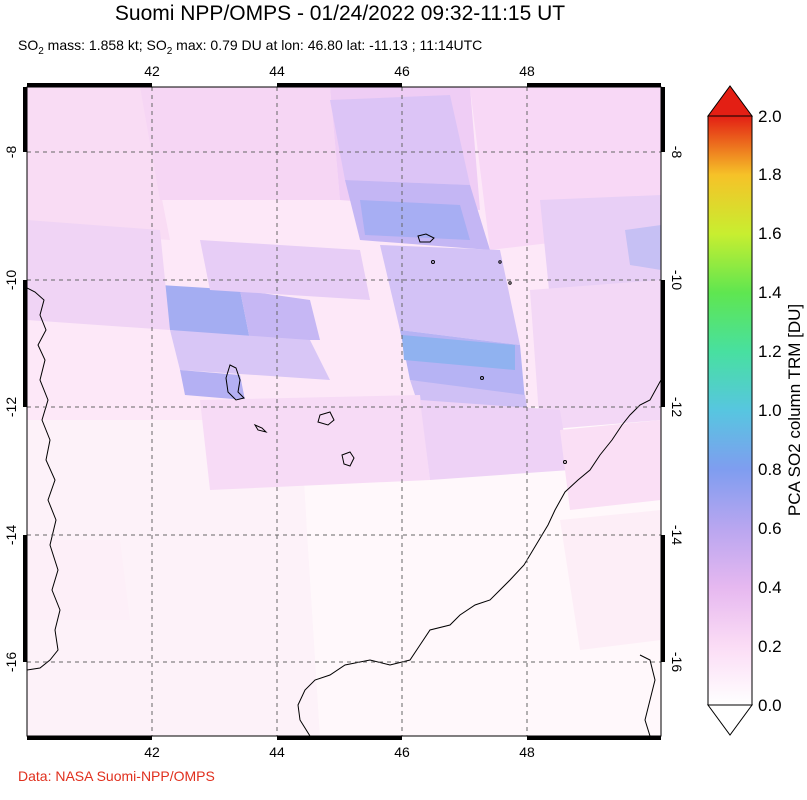  I want to click on colorbar-tick: 1.2, so click(770, 351).